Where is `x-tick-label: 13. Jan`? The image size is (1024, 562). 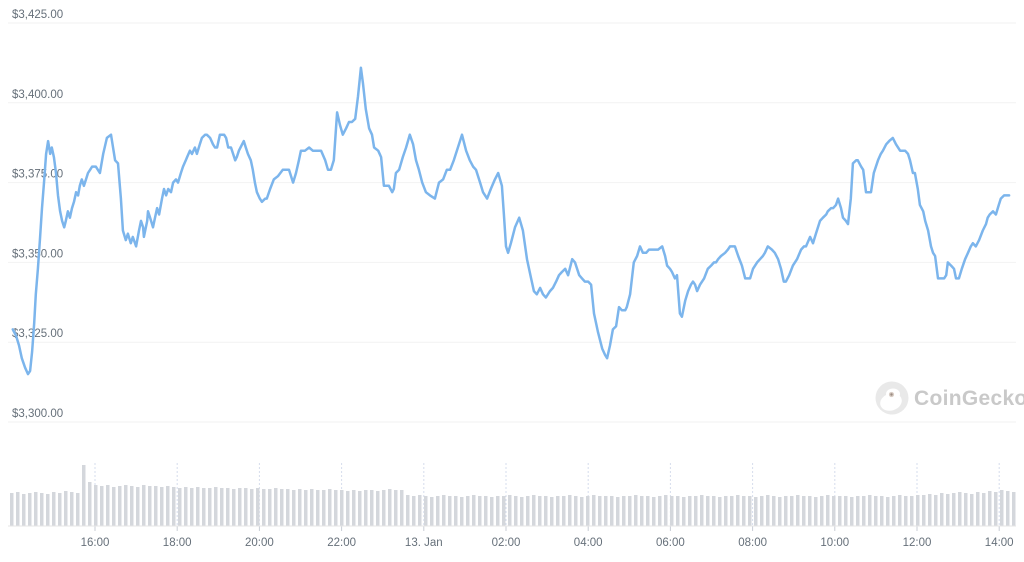
x-tick-label: 13. Jan is located at coordinates (424, 543).